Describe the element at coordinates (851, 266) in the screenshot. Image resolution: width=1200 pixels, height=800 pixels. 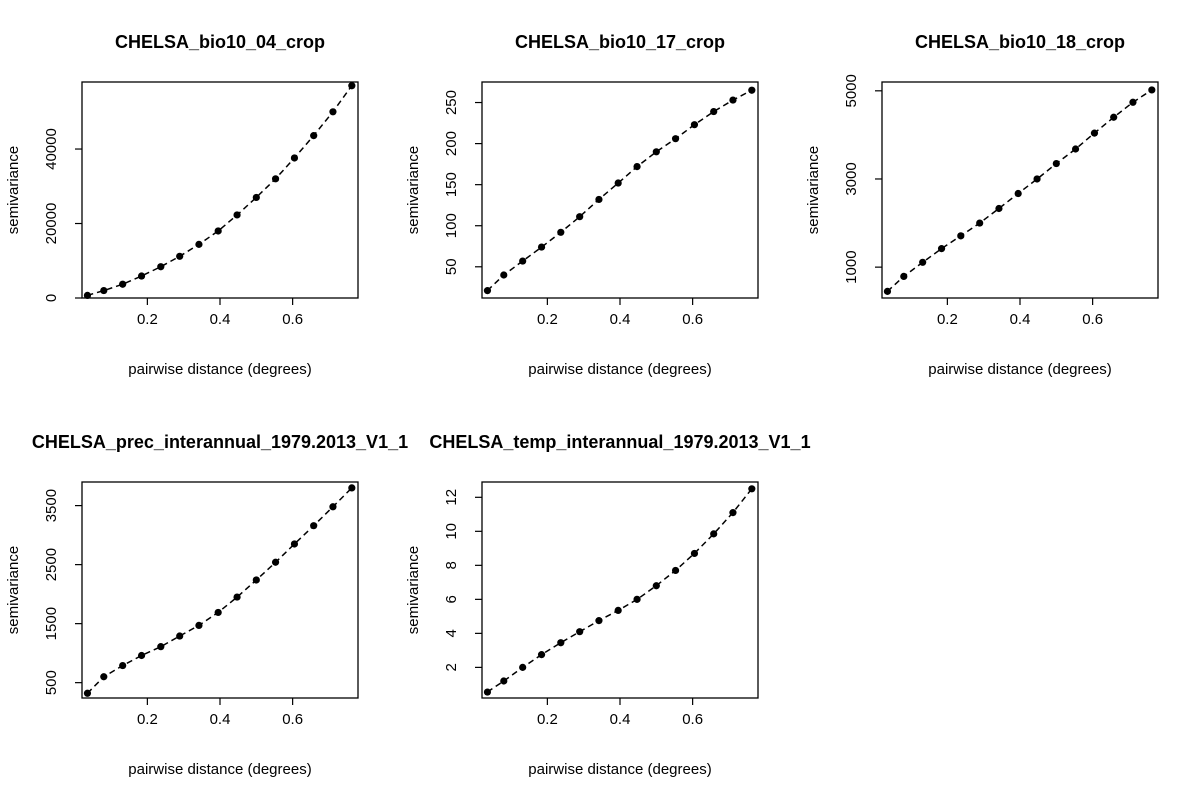
I see `y-tick-label: 1000` at that location.